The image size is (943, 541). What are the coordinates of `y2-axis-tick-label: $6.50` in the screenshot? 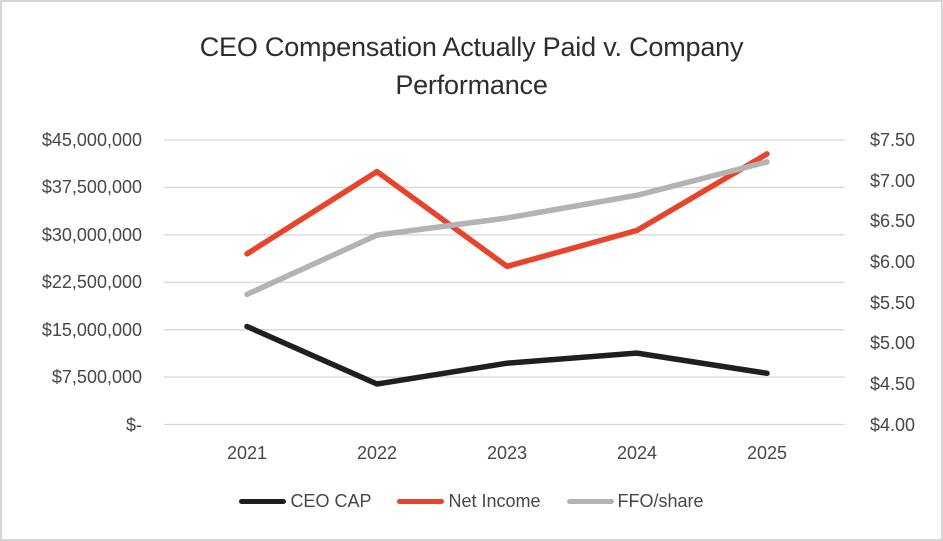 It's located at (893, 221).